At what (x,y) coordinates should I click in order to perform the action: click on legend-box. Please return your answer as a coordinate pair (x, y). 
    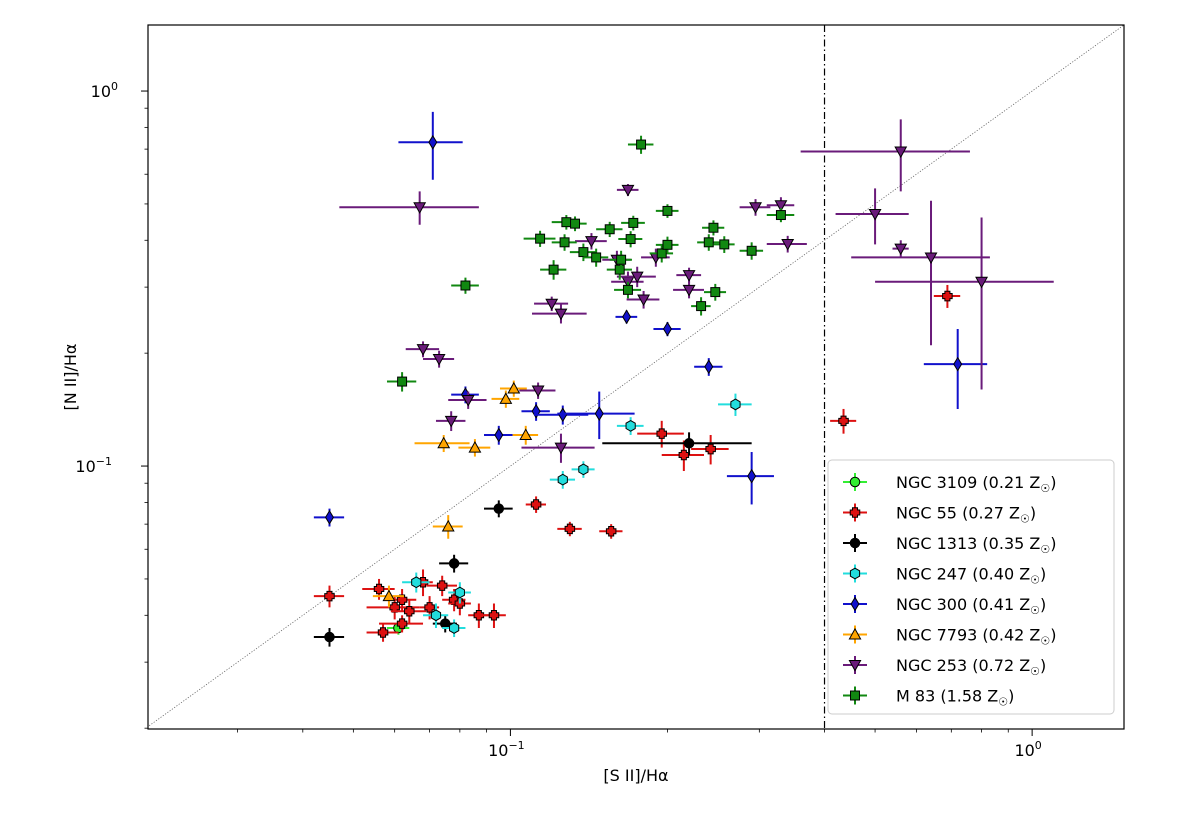
    Looking at the image, I should click on (971, 587).